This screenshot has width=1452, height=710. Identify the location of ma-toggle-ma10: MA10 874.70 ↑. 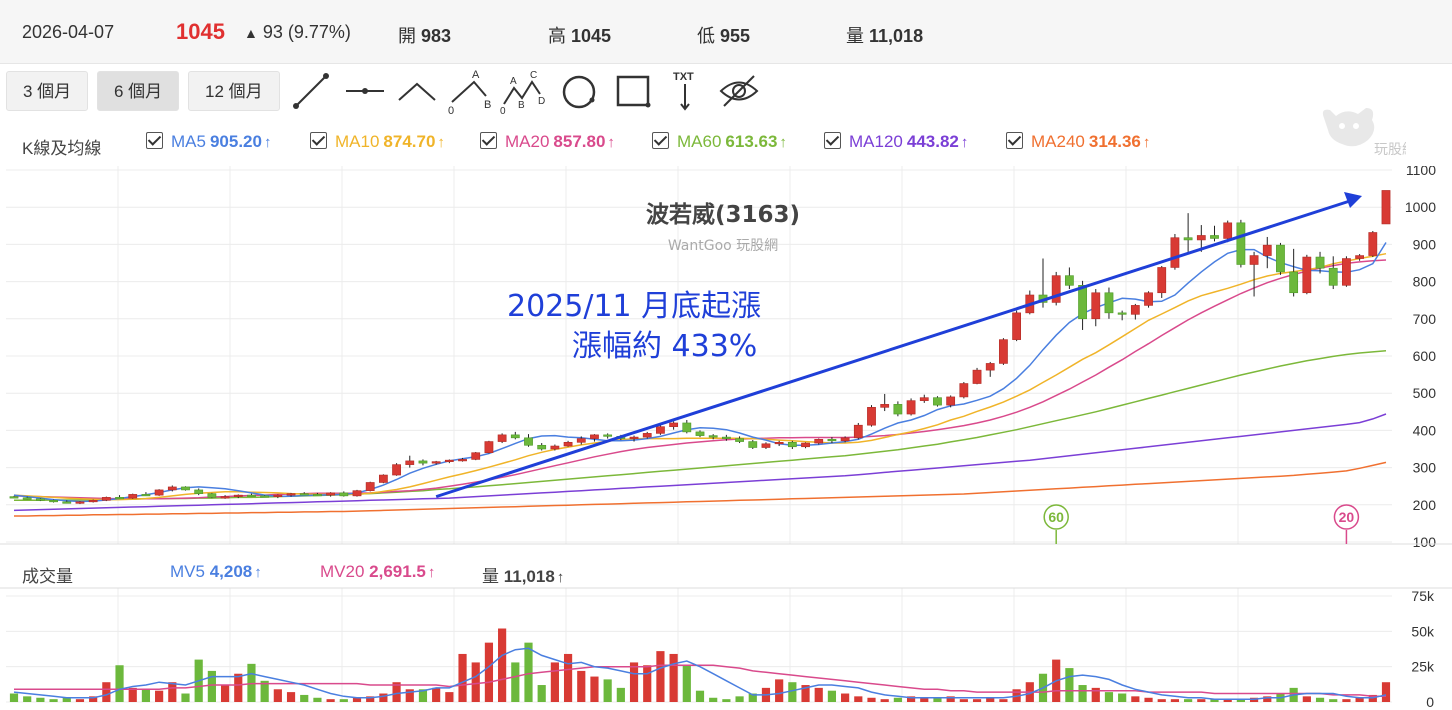
(377, 144).